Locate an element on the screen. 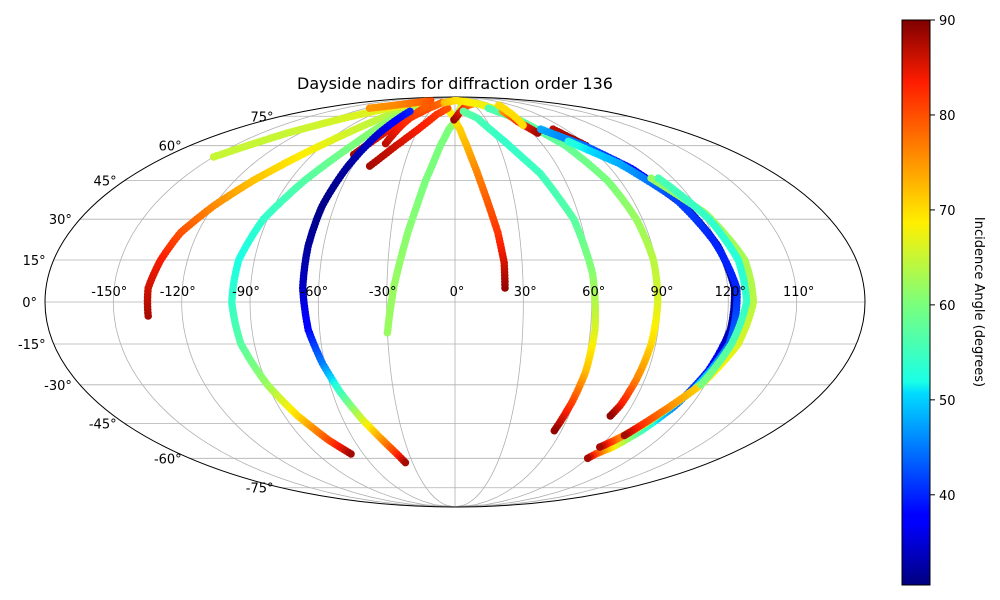  lon-tick-label: 90° is located at coordinates (661, 292).